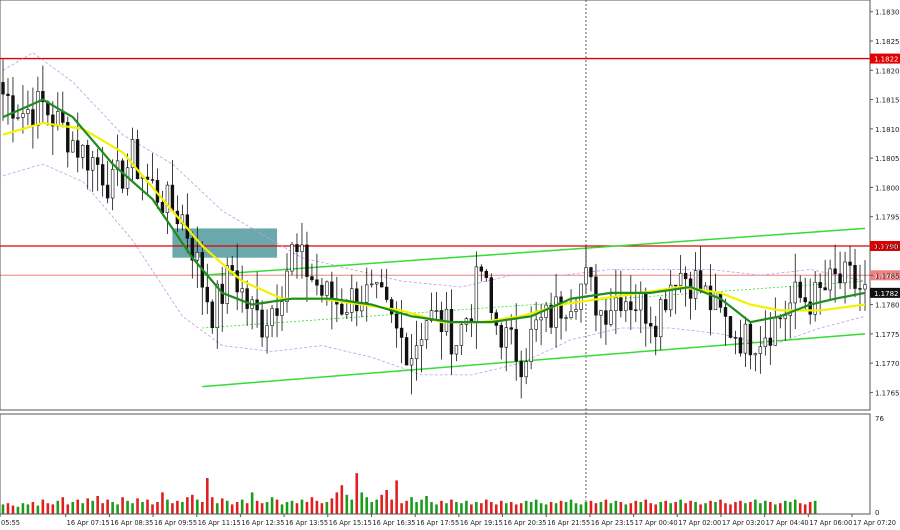 The width and height of the screenshot is (900, 530). I want to click on y-tick-label: 1.1790, so click(887, 247).